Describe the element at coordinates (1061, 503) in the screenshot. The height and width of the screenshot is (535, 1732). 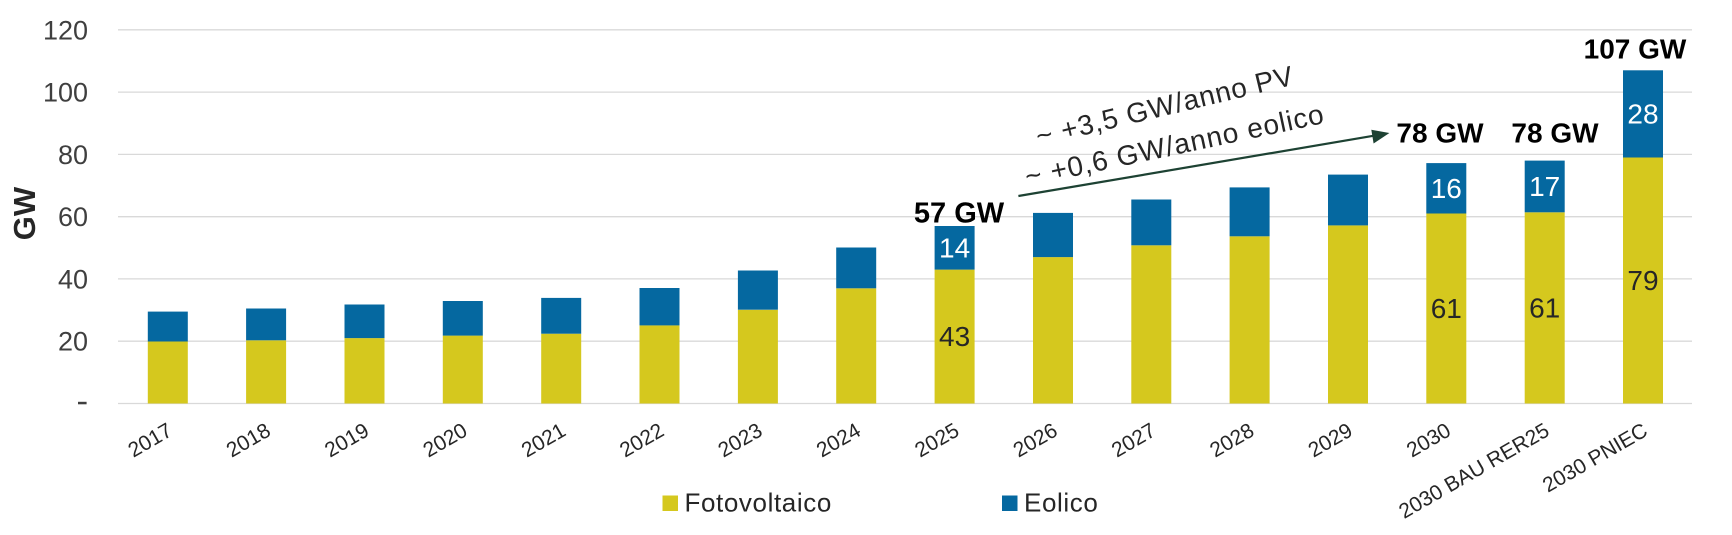
I see `svg-text: Eolico` at that location.